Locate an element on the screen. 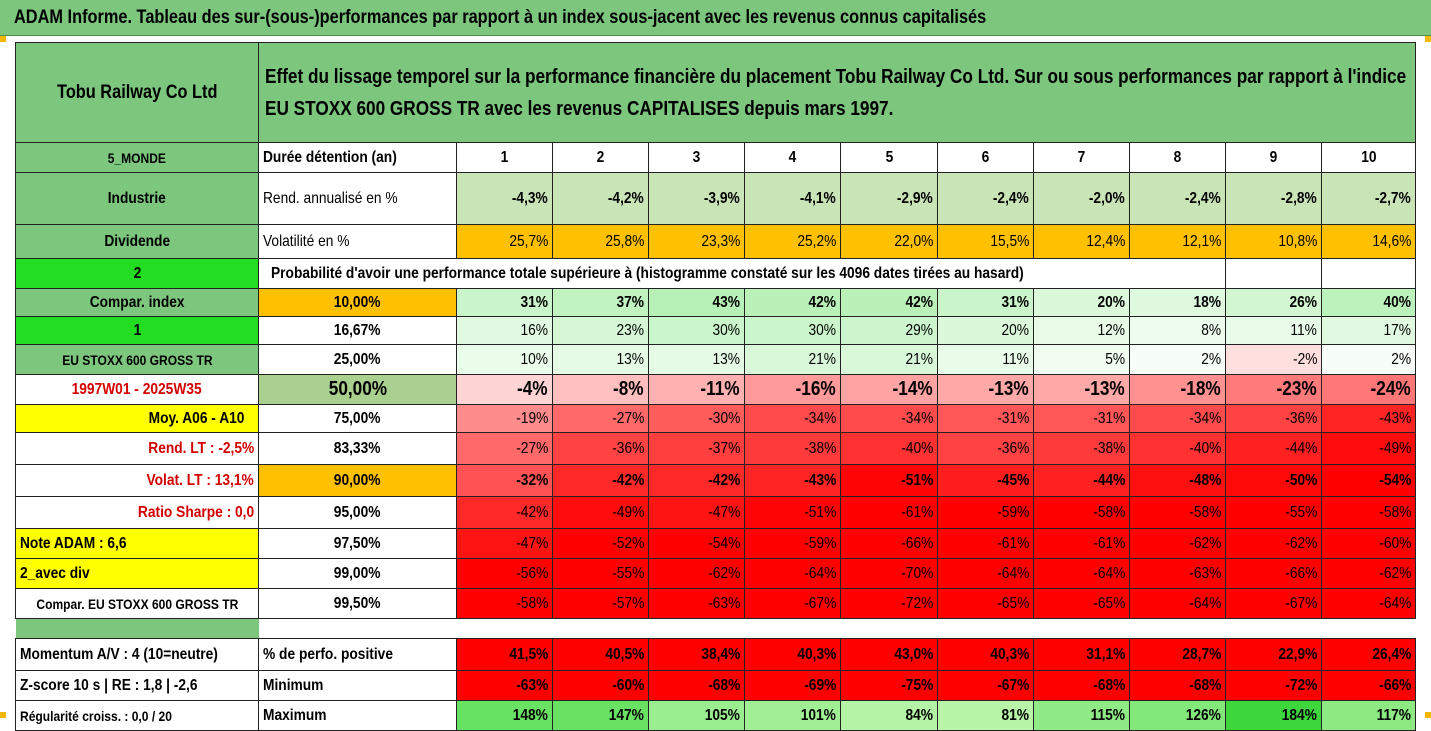  maximum-value-text: 84% is located at coordinates (919, 715).